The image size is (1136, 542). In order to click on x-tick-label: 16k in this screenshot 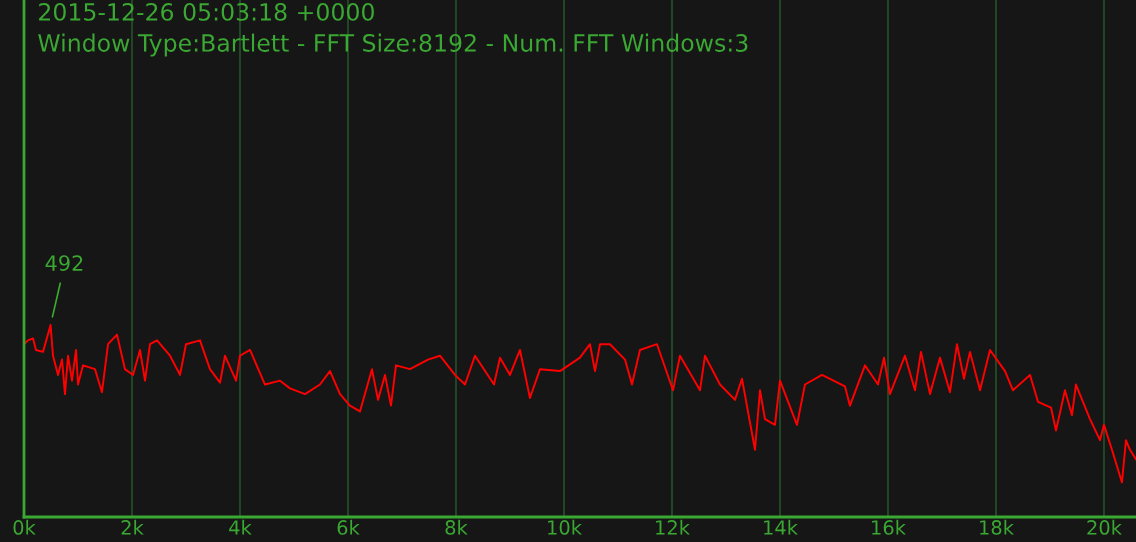, I will do `click(889, 527)`.